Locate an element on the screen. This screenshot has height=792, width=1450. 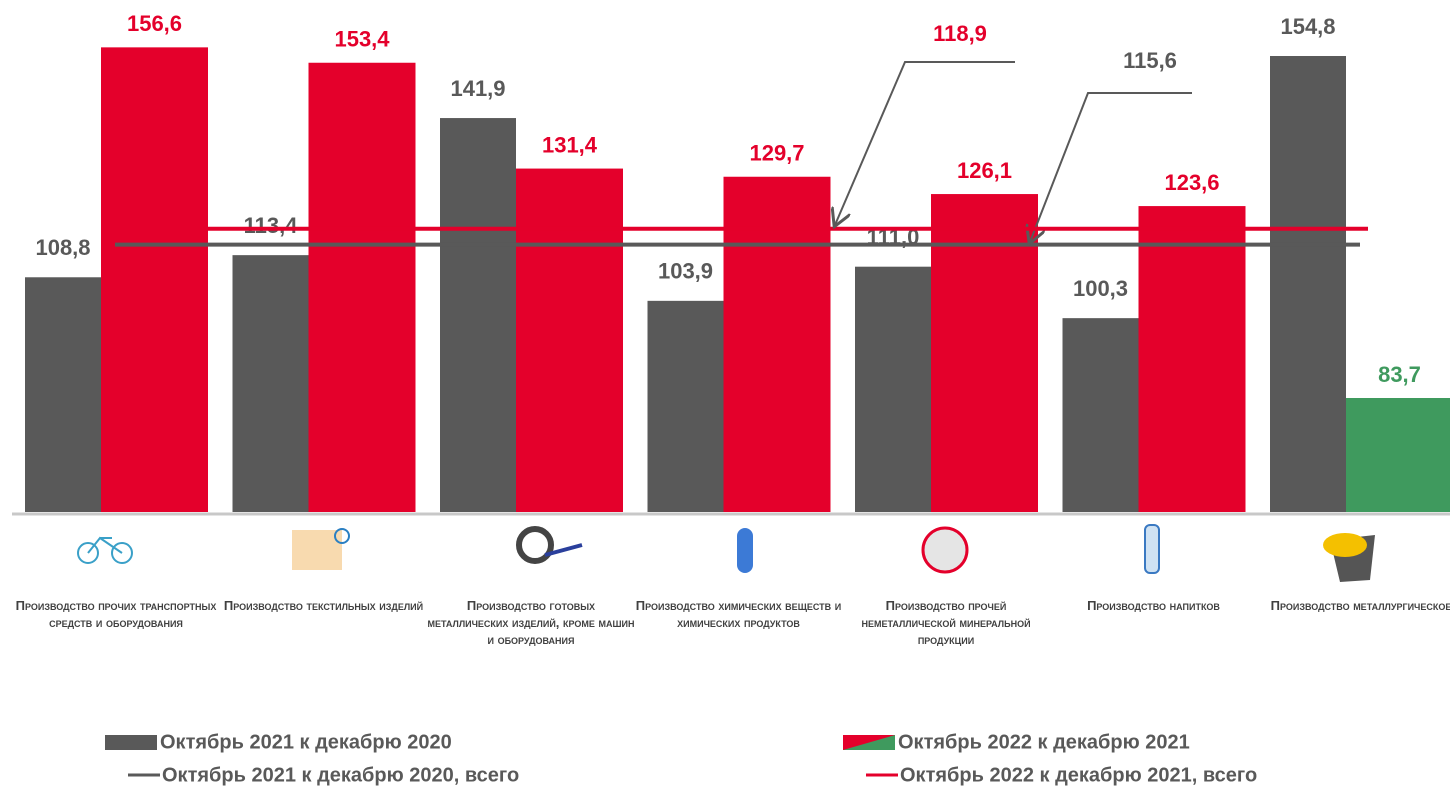
legend-label: Октябрь 2021 к декабрю 2020 is located at coordinates (306, 742).